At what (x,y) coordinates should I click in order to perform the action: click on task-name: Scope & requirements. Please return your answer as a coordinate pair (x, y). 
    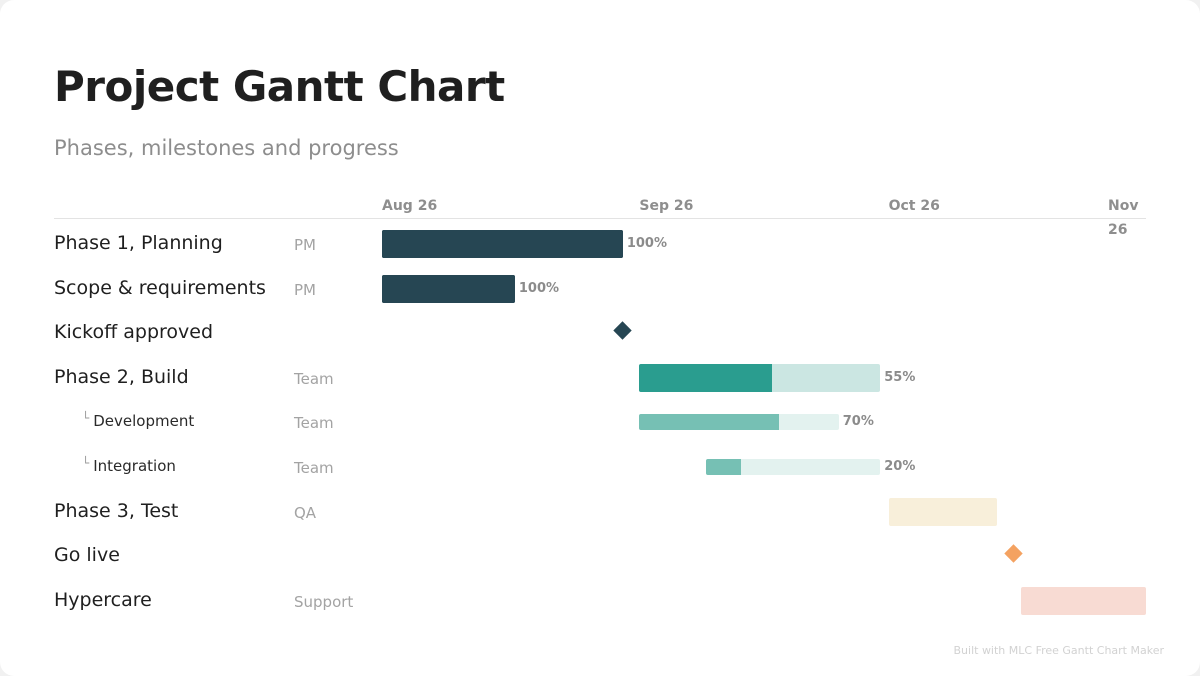
    Looking at the image, I should click on (160, 287).